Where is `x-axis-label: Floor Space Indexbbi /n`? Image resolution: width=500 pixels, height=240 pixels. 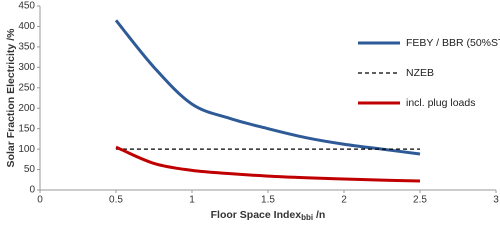 x-axis-label: Floor Space Indexbbi /n is located at coordinates (268, 215).